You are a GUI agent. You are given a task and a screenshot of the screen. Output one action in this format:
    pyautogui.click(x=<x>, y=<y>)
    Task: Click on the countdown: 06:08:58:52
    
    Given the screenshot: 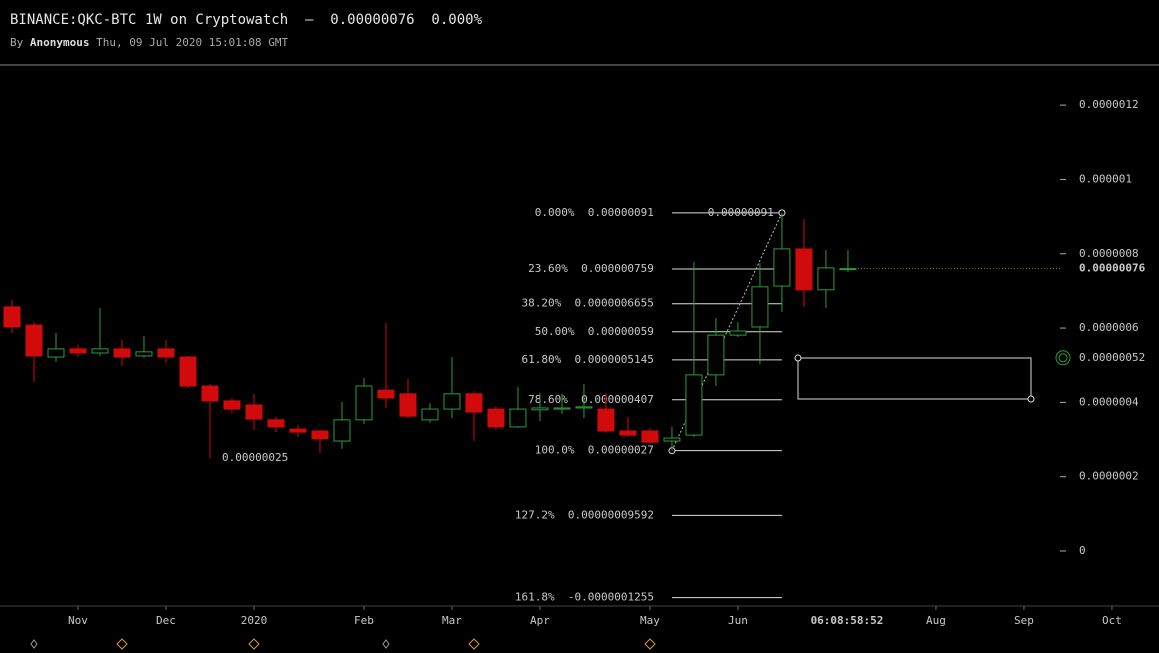 What is the action you would take?
    pyautogui.click(x=847, y=620)
    